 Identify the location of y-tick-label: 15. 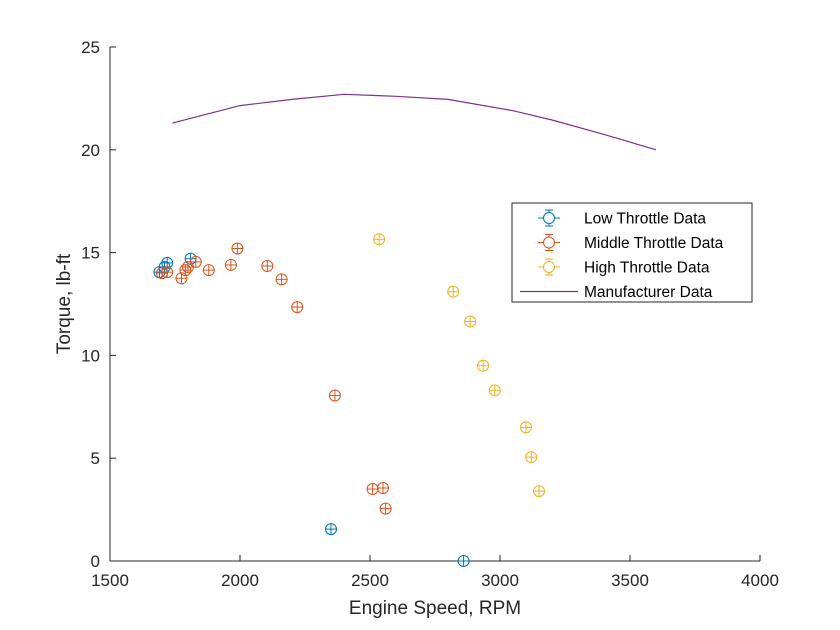
(90, 253).